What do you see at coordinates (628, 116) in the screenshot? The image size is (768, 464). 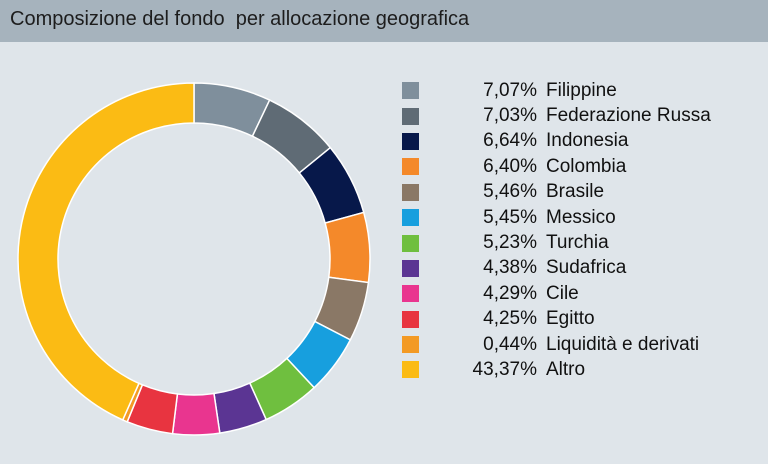 I see `legend-label: Federazione Russa` at bounding box center [628, 116].